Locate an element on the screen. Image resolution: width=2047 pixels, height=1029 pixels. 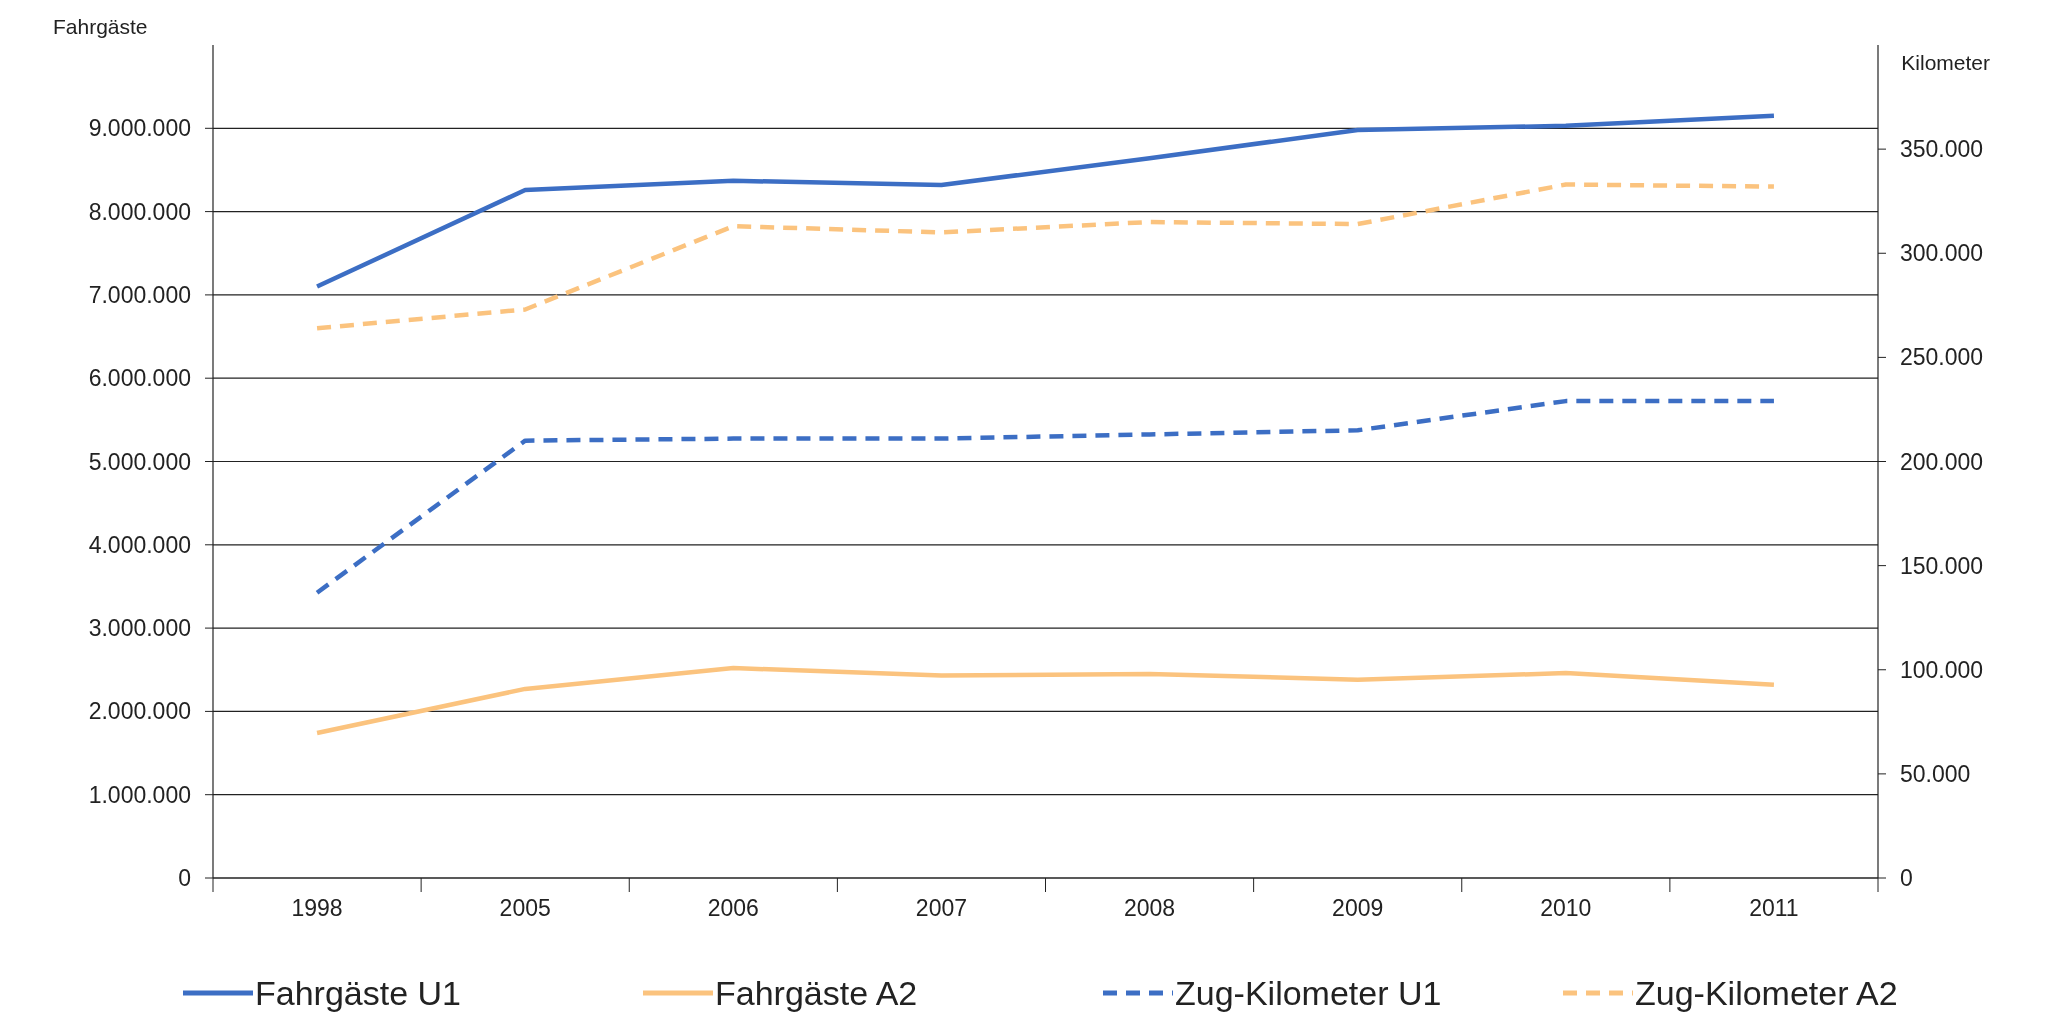
y2-tick-label: 0 is located at coordinates (1906, 878).